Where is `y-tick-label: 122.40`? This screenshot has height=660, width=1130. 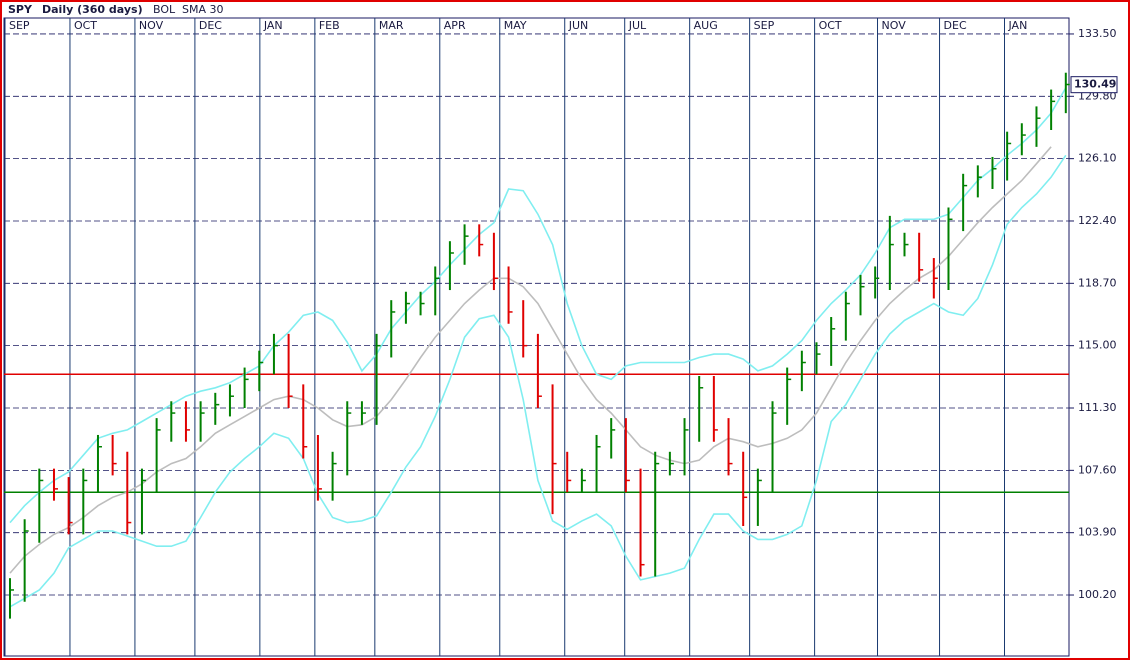
y-tick-label: 122.40 is located at coordinates (1097, 220).